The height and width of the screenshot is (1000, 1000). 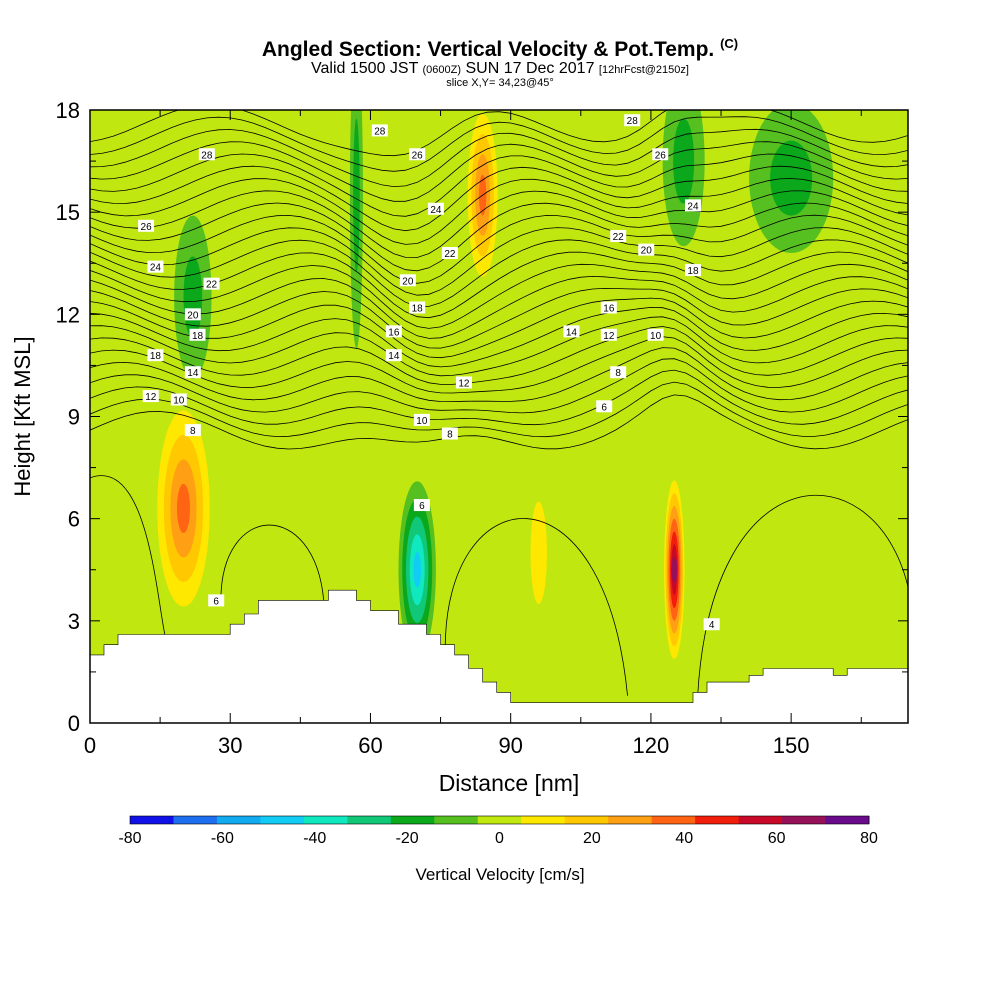 What do you see at coordinates (651, 745) in the screenshot?
I see `x-tick-label: 120` at bounding box center [651, 745].